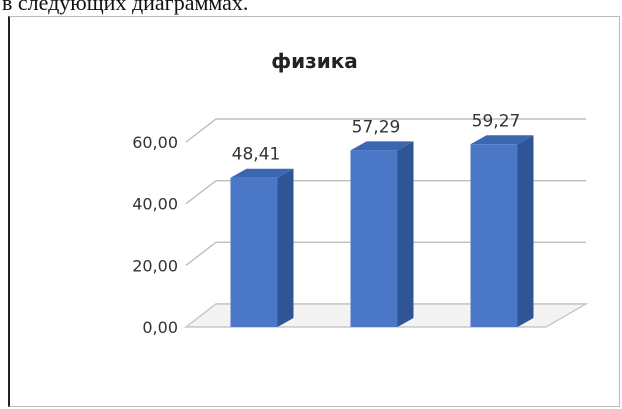  Describe the element at coordinates (314, 61) in the screenshot. I see `chart-title: физика` at that location.